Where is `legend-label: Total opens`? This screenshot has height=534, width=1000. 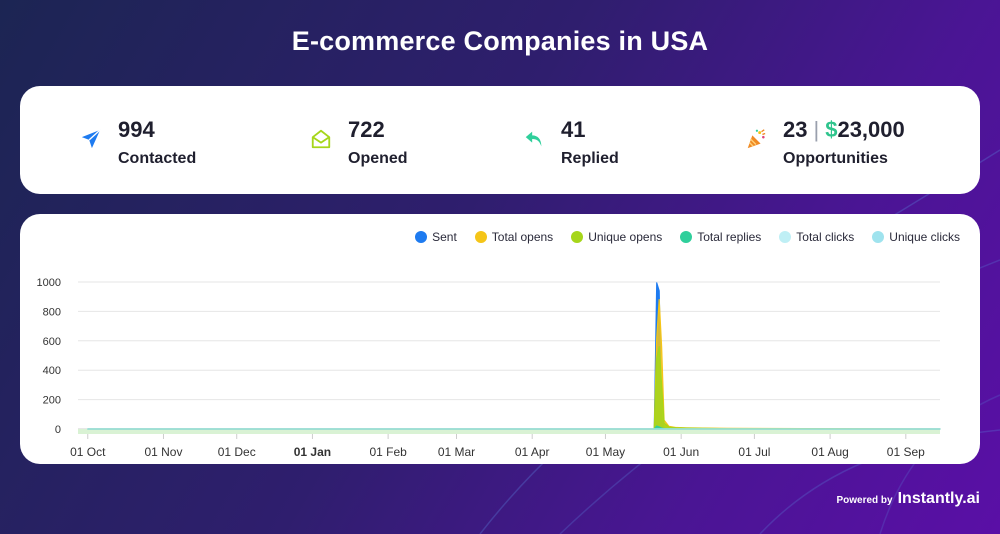
legend-label: Total opens is located at coordinates (522, 237).